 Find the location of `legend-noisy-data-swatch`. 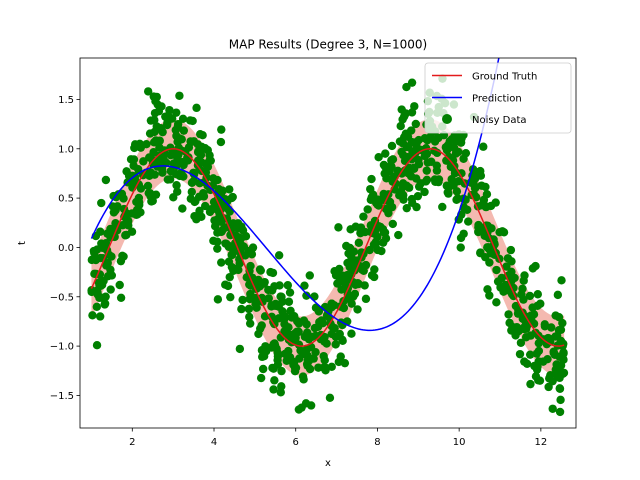

legend-noisy-data-swatch is located at coordinates (447, 119).